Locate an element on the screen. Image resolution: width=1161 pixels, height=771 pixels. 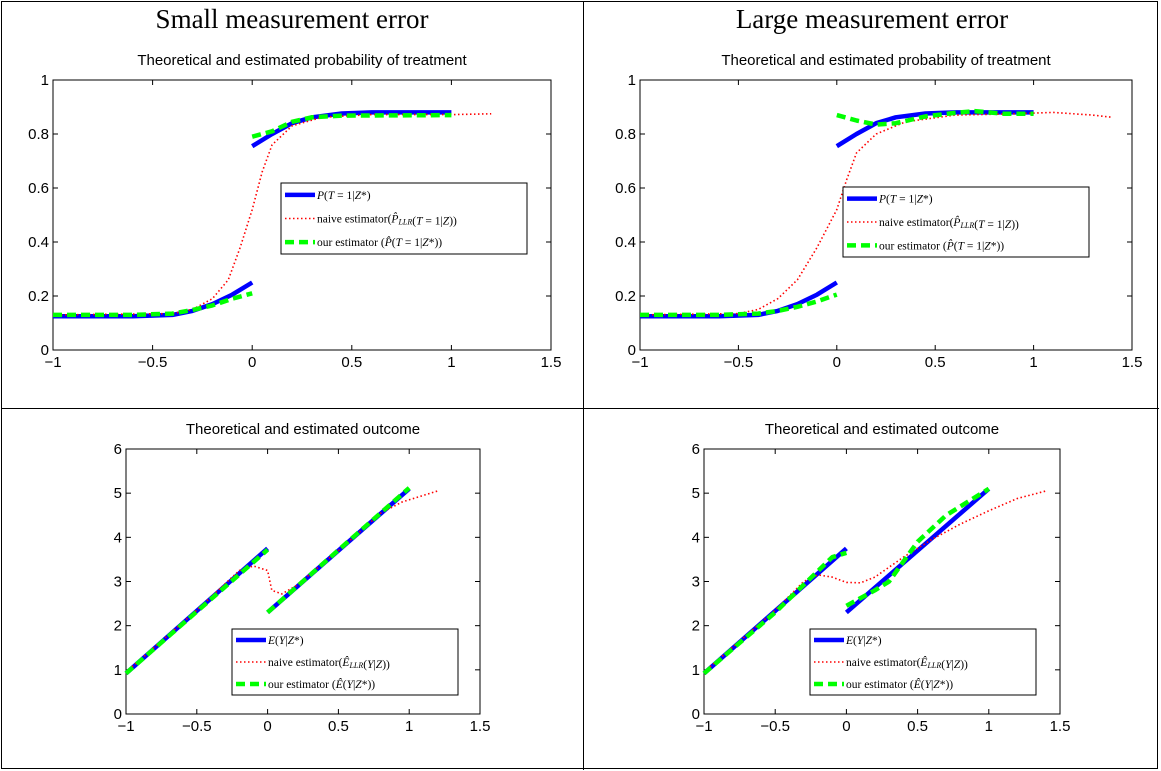
series-line-dotted is located at coordinates (875, 581).